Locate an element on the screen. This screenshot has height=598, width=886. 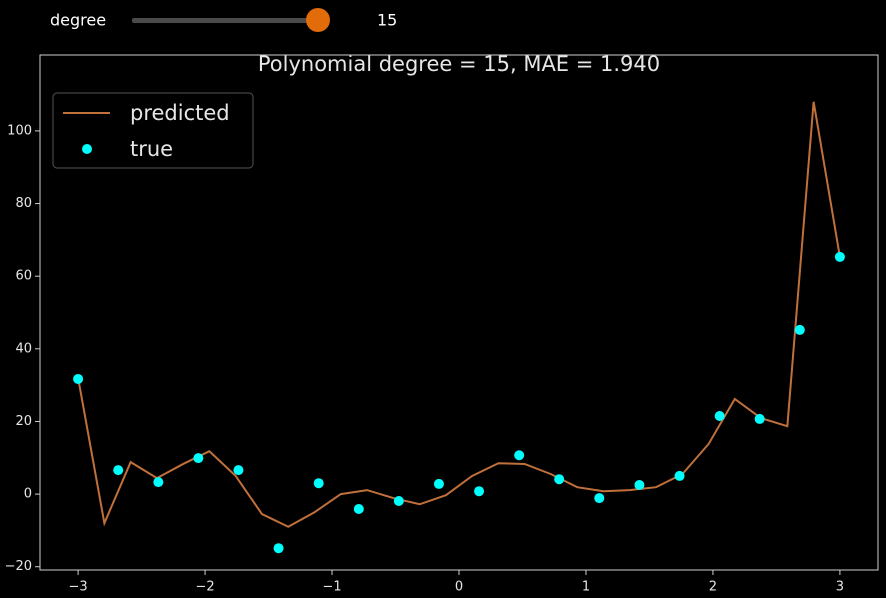
x-tick-label: −1 is located at coordinates (331, 587).